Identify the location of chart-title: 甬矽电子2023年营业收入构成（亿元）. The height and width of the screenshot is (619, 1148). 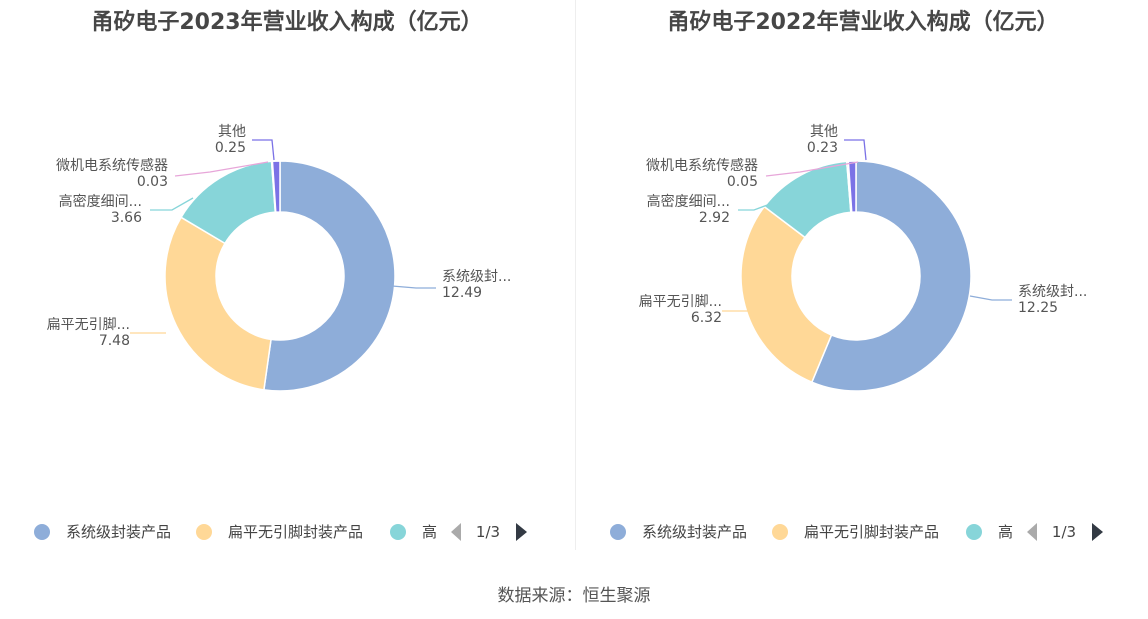
(287, 22).